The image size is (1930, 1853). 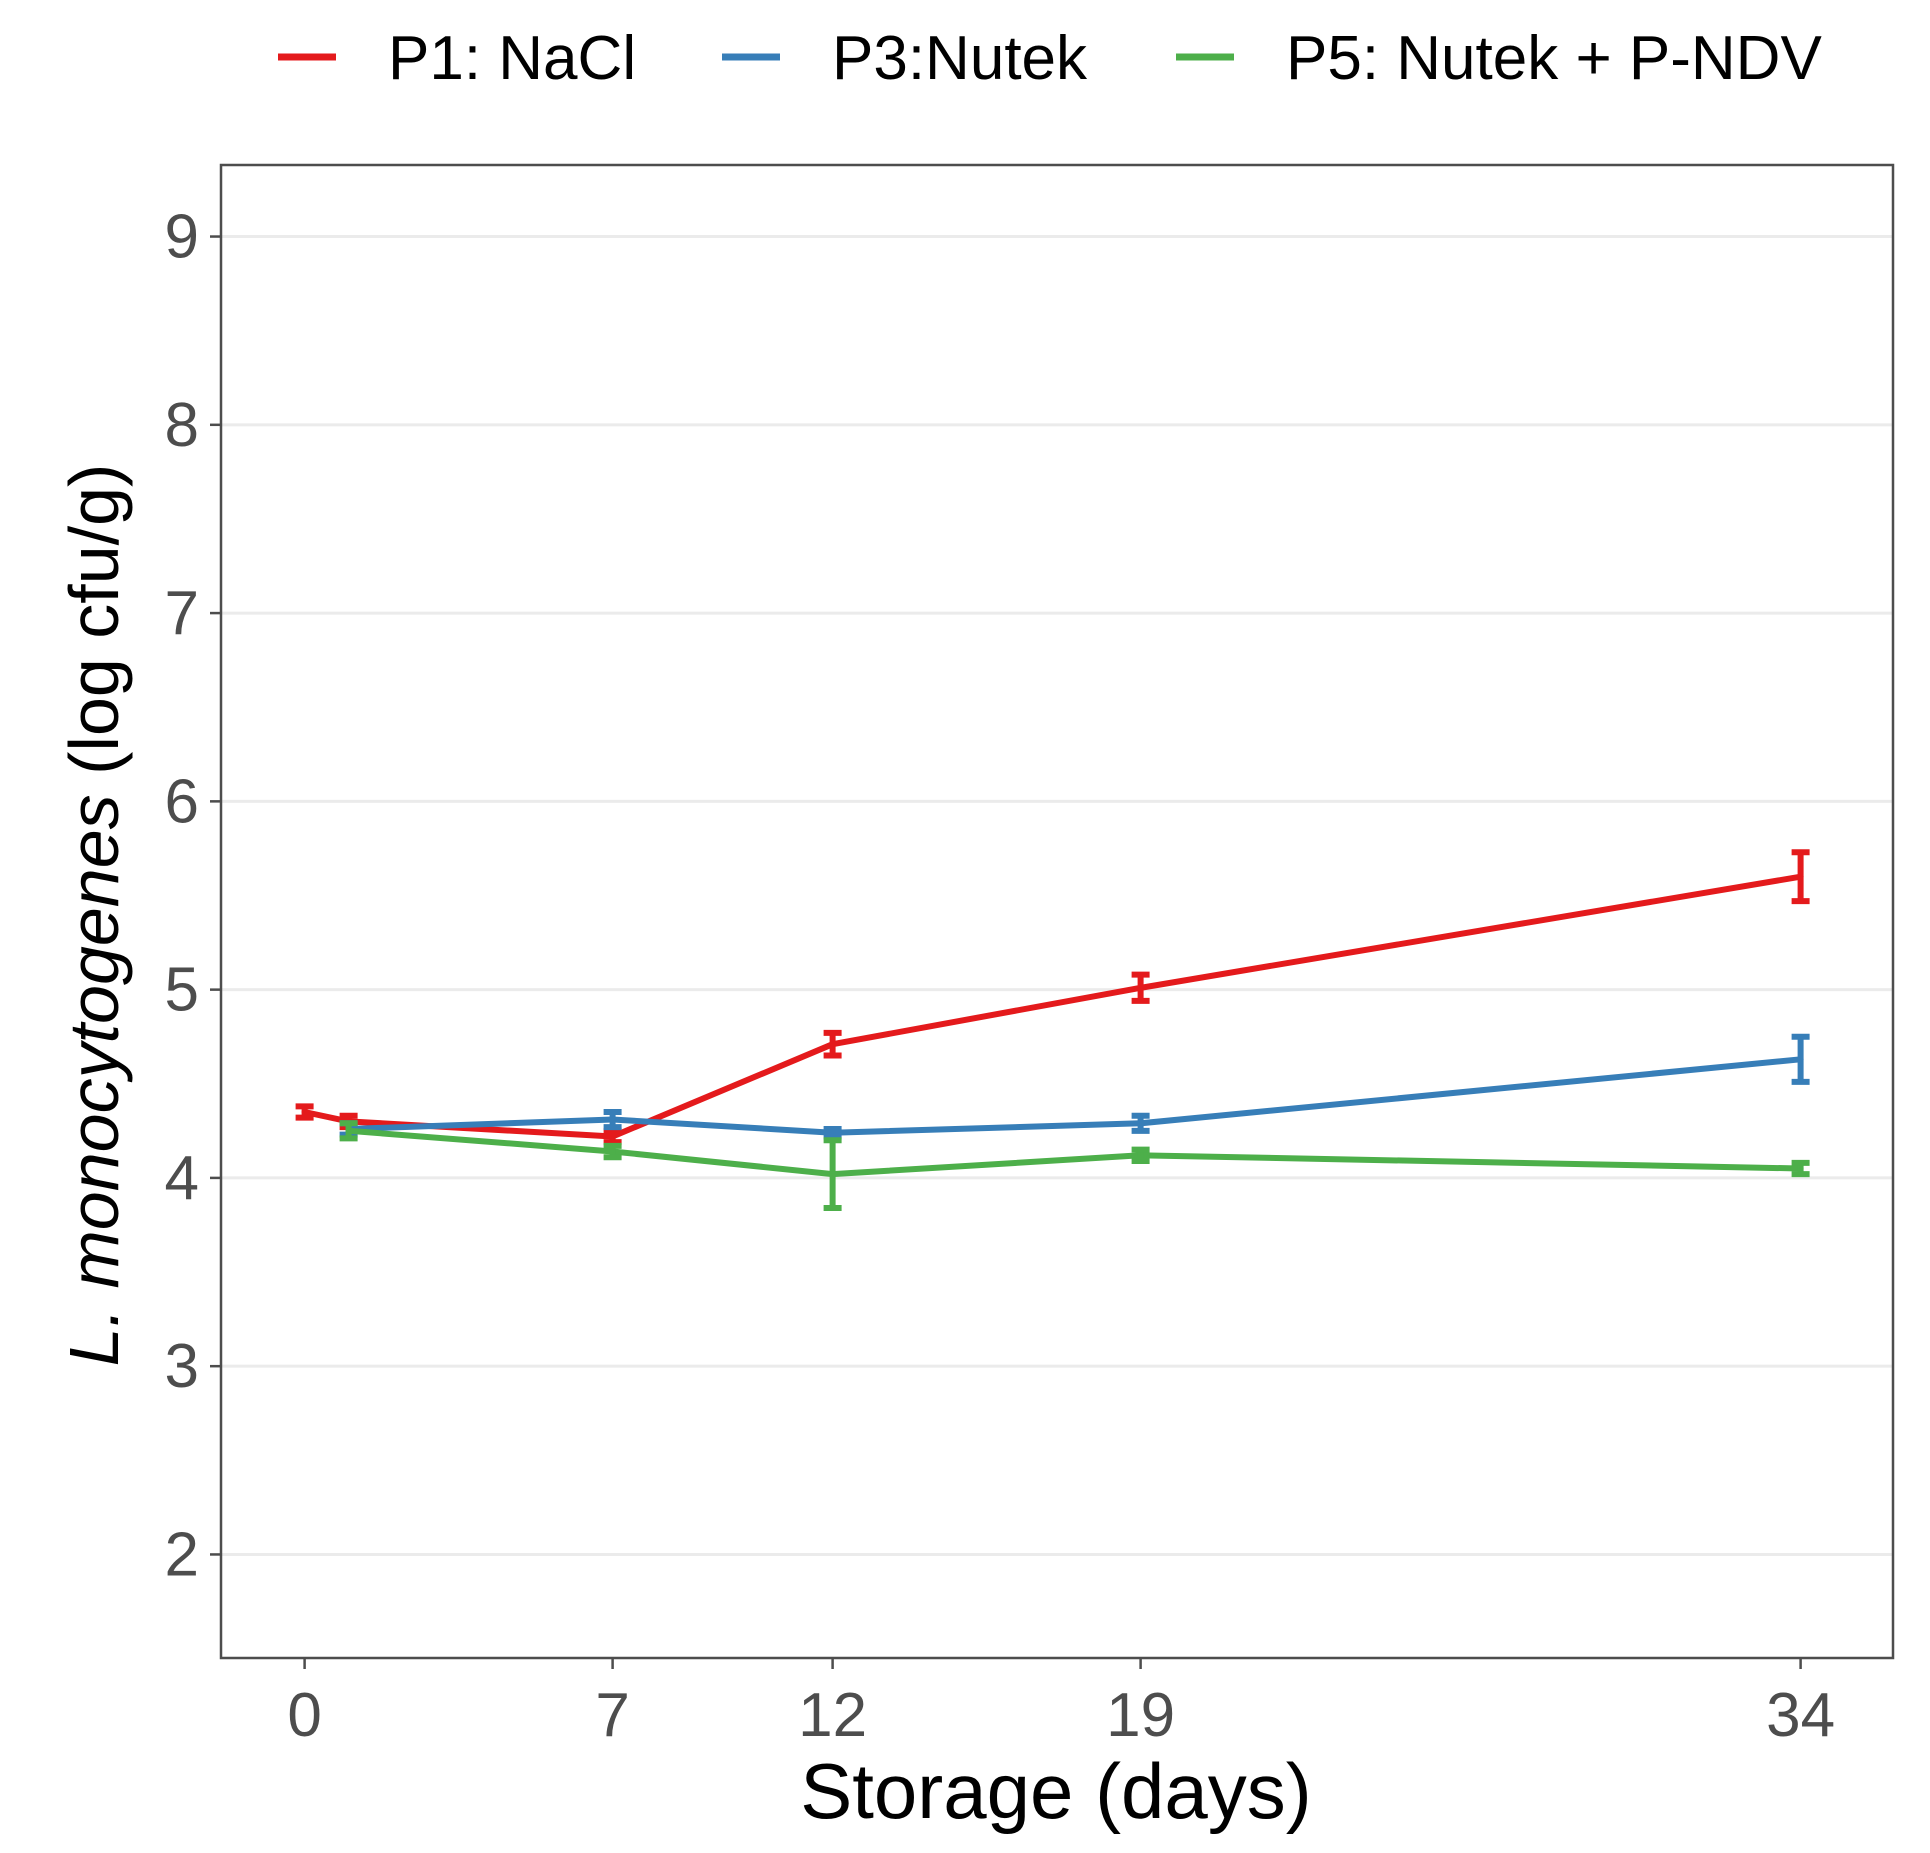 I want to click on legend-label: P1: NaCl, so click(x=512, y=58).